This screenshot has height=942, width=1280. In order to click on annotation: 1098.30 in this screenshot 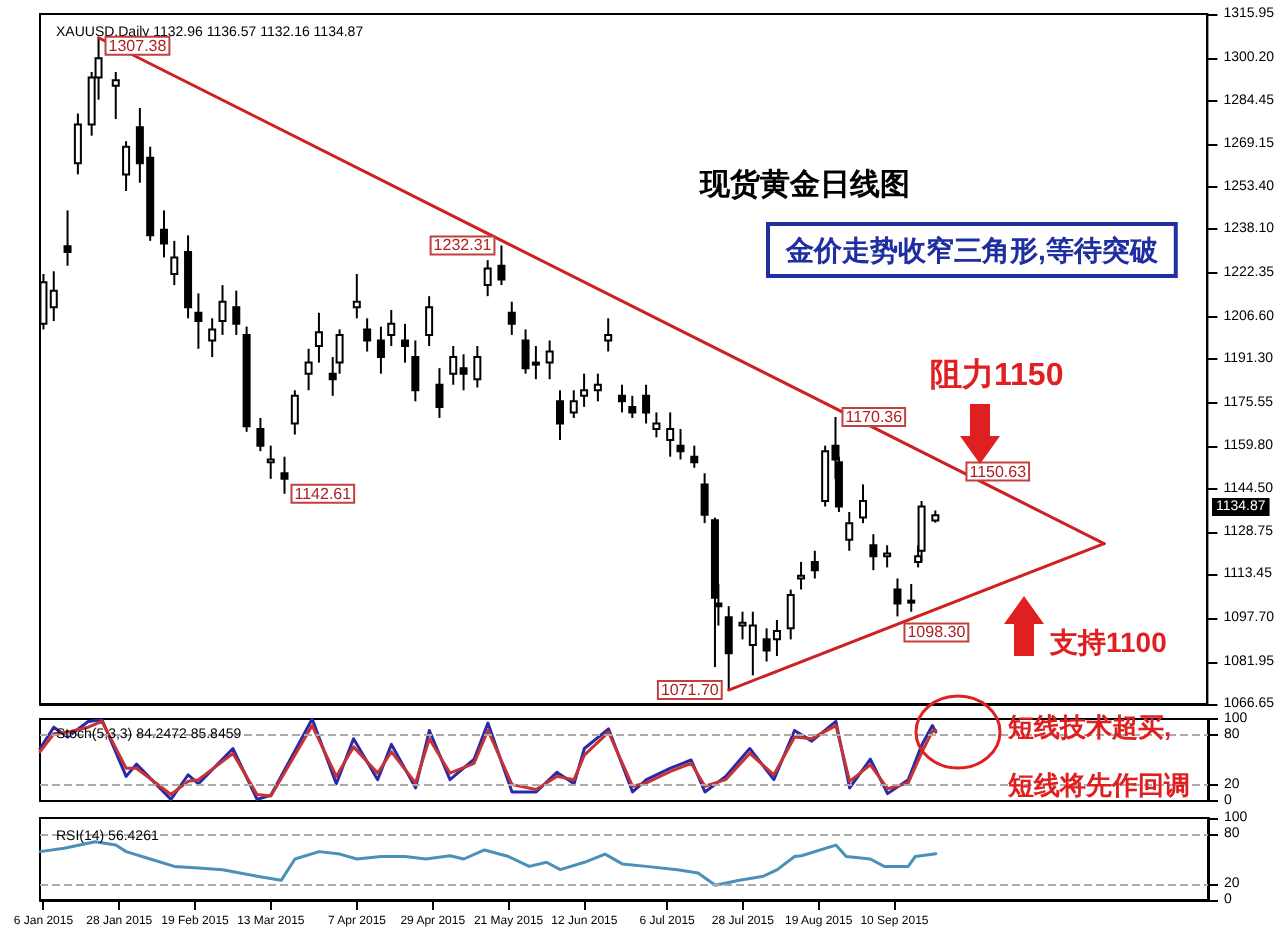, I will do `click(937, 632)`.